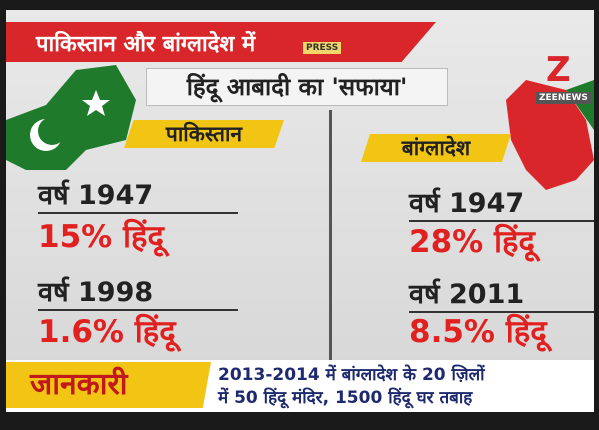 This screenshot has height=430, width=599. What do you see at coordinates (330, 235) in the screenshot?
I see `divider` at bounding box center [330, 235].